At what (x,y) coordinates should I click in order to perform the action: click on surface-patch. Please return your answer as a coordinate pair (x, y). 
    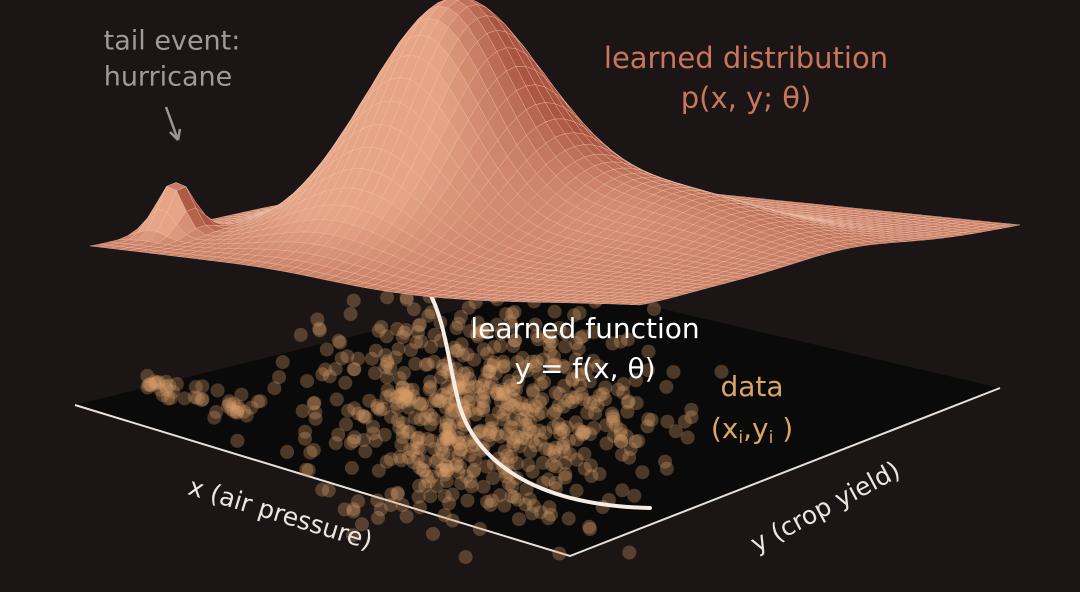
    Looking at the image, I should click on (640, 304).